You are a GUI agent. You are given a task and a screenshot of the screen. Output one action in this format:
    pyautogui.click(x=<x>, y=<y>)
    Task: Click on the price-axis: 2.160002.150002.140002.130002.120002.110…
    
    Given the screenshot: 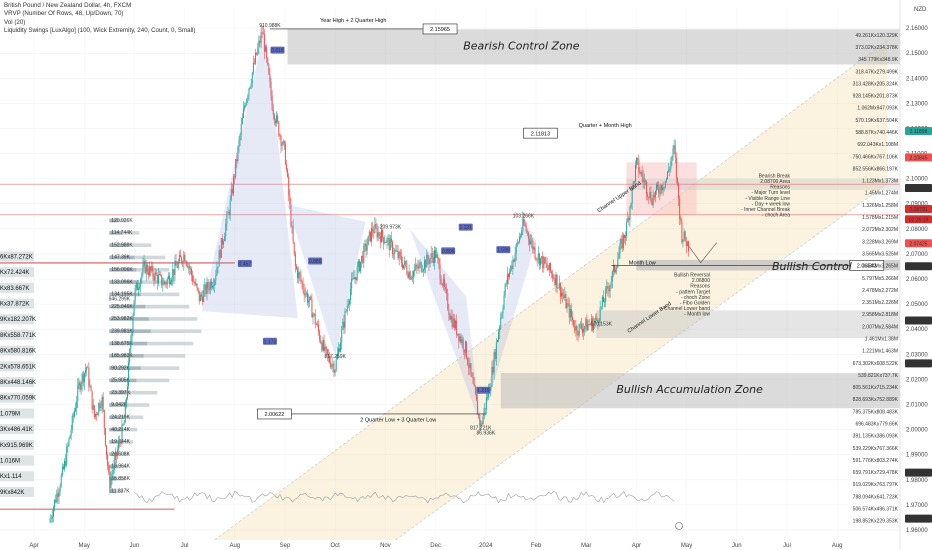 What is the action you would take?
    pyautogui.click(x=915, y=275)
    